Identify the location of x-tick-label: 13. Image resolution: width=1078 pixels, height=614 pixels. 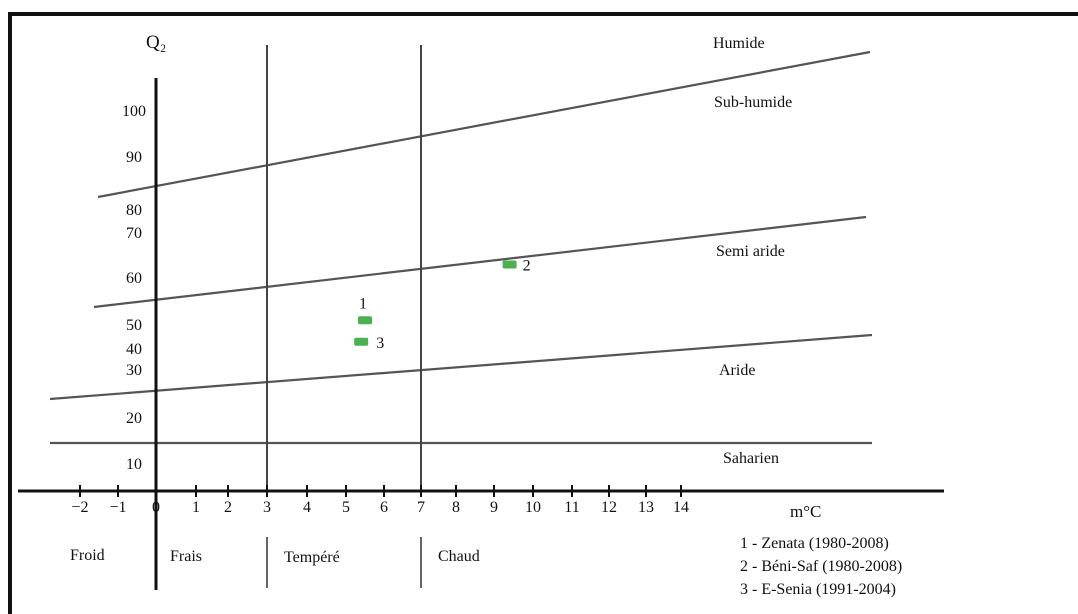
(646, 507).